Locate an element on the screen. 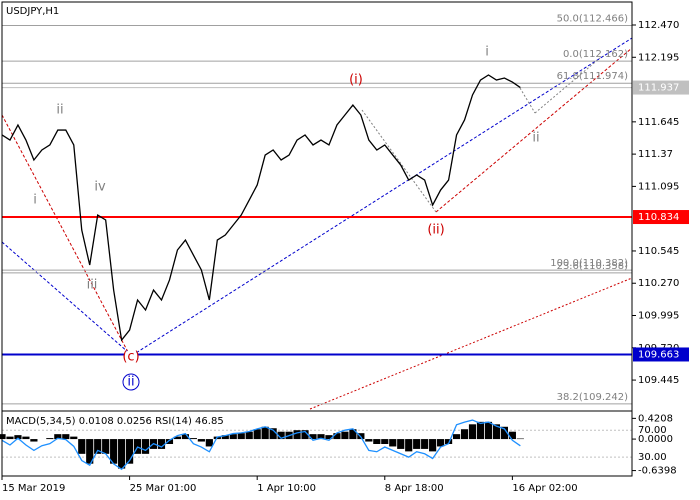 Image resolution: width=700 pixels, height=500 pixels. wave-label: (c) is located at coordinates (130, 357).